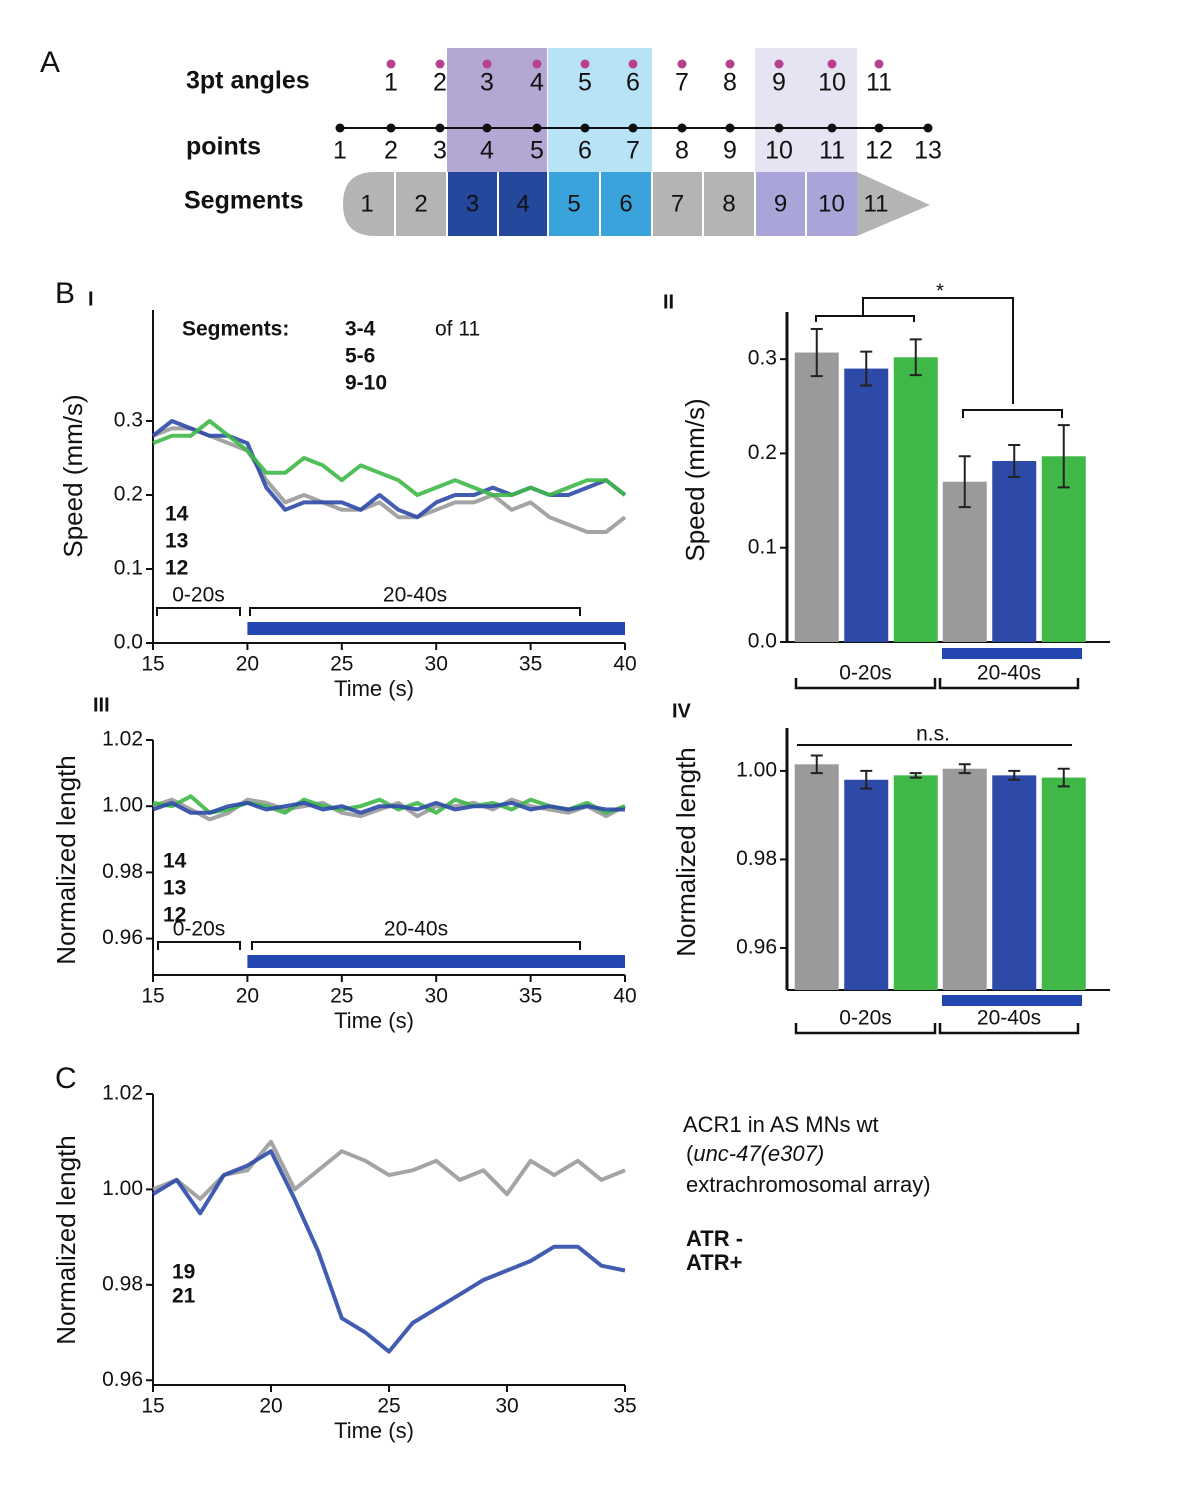  Describe the element at coordinates (690, 1153) in the screenshot. I see `description: (` at that location.